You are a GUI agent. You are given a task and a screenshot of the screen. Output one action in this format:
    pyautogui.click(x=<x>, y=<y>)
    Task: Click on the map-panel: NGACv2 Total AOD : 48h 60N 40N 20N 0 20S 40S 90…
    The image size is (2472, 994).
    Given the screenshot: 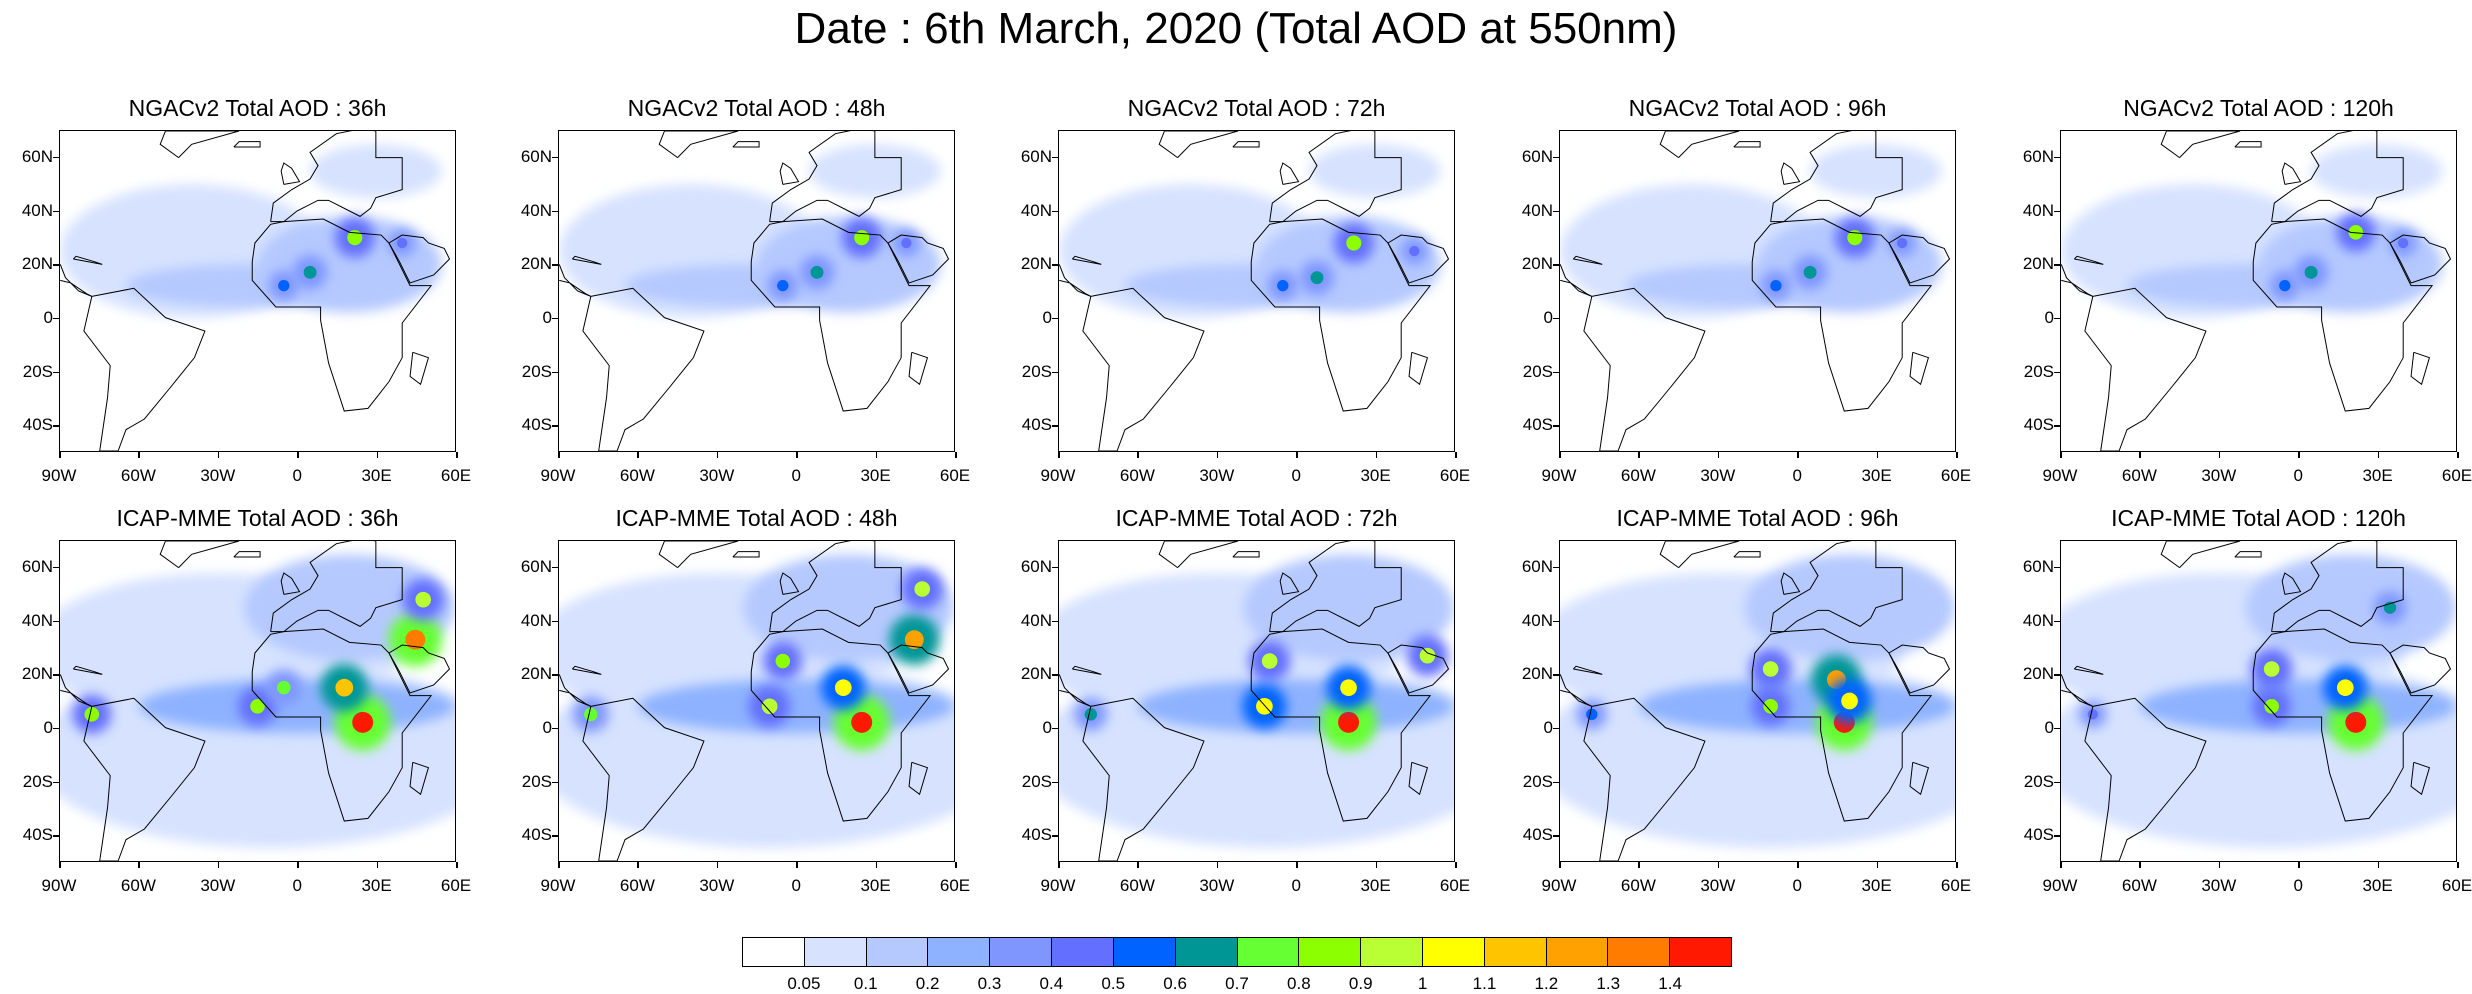 What is the action you would take?
    pyautogui.click(x=745, y=290)
    